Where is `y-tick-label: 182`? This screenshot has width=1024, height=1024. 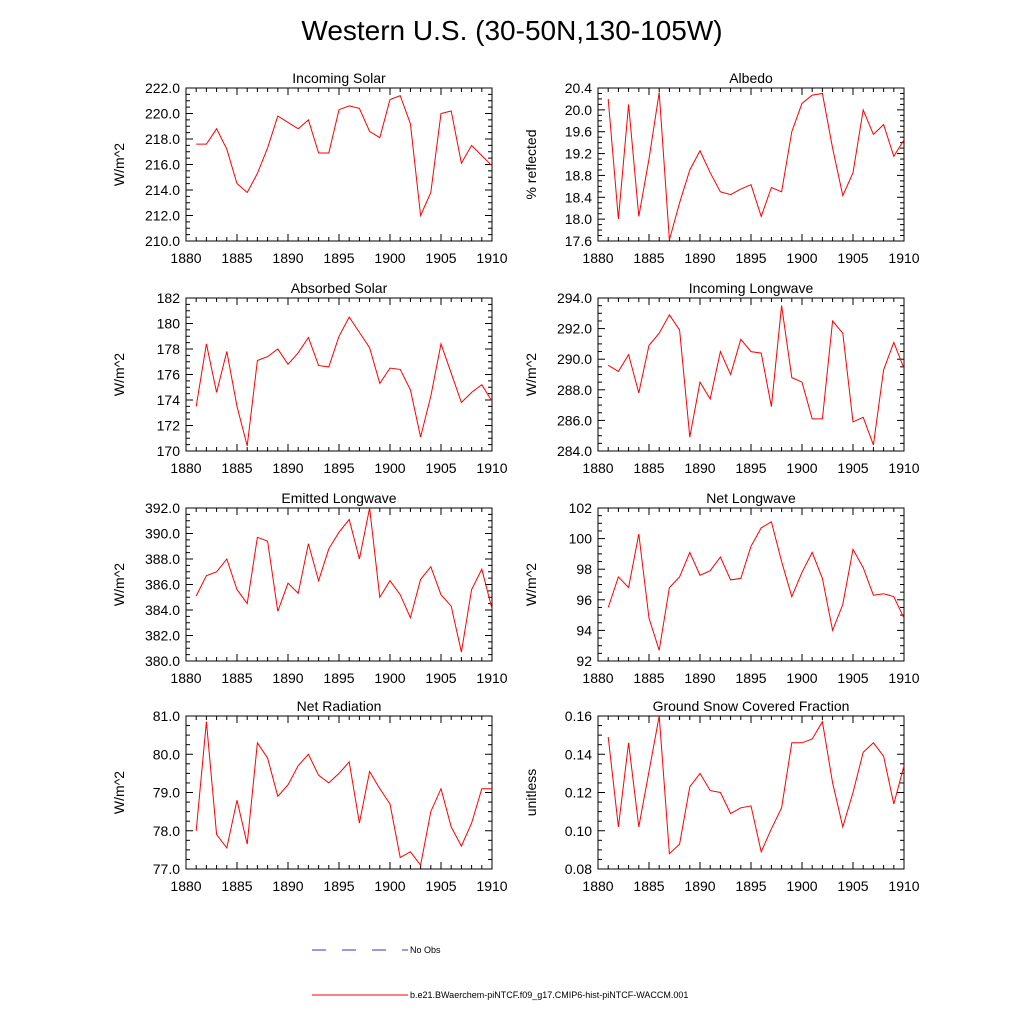
y-tick-label: 182 is located at coordinates (169, 298).